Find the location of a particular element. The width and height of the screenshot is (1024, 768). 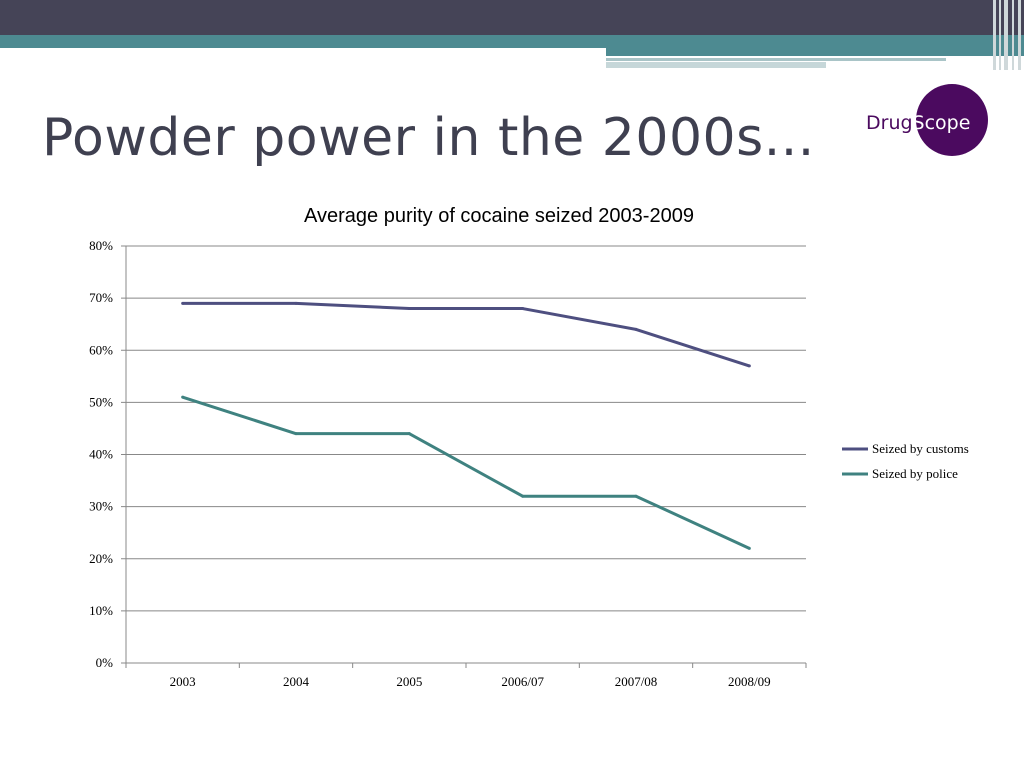

drugscope-logo: DrugScope is located at coordinates (925, 120).